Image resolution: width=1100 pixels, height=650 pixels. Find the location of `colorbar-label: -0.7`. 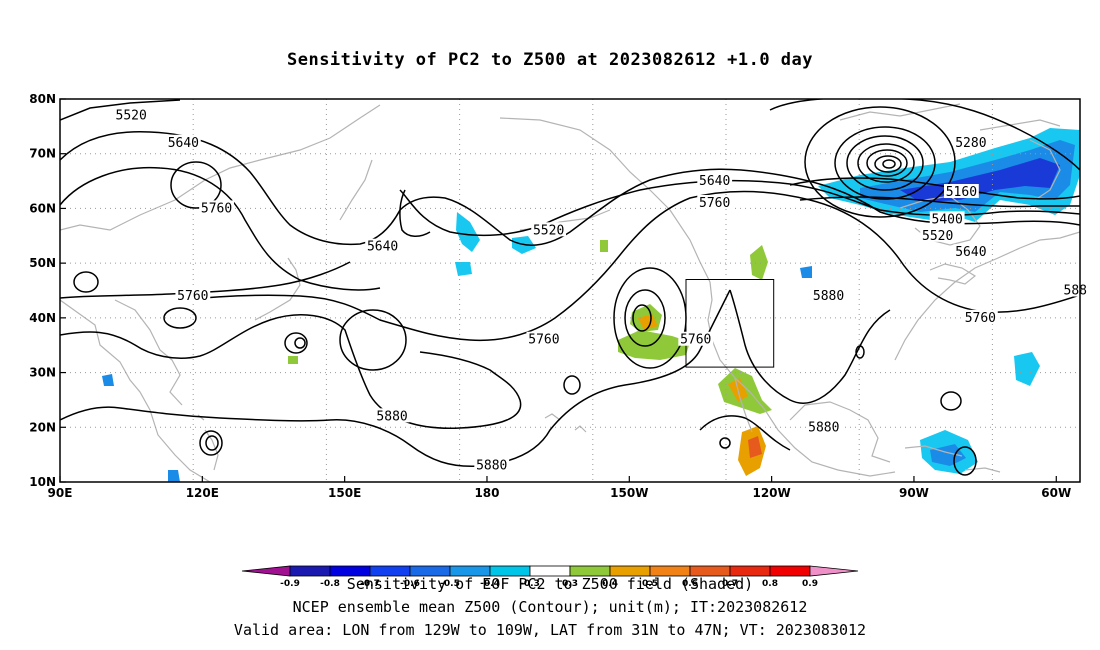

colorbar-label: -0.7 is located at coordinates (370, 584).